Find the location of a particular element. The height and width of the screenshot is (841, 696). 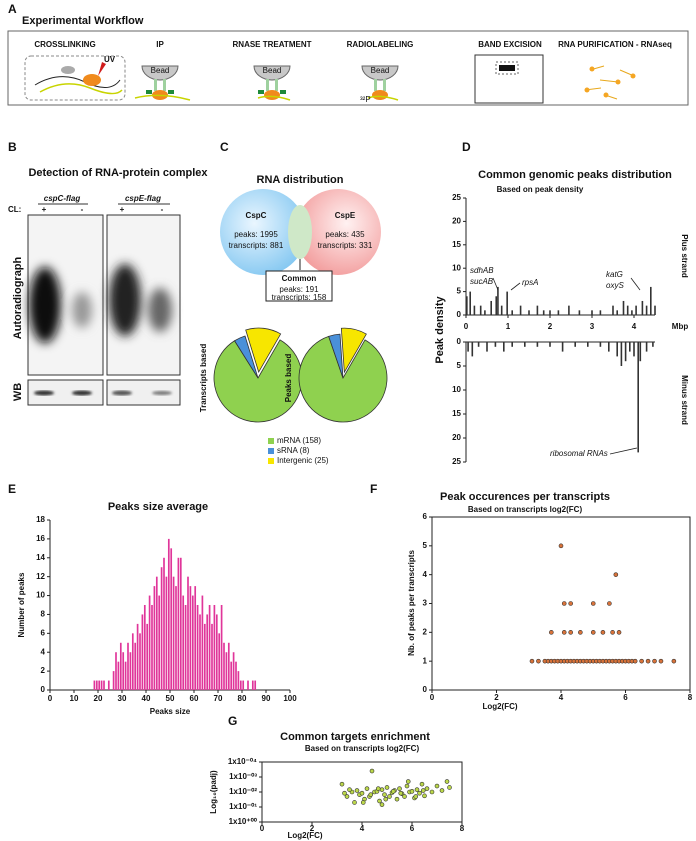

y-tick-label: 0 is located at coordinates (459, 341).